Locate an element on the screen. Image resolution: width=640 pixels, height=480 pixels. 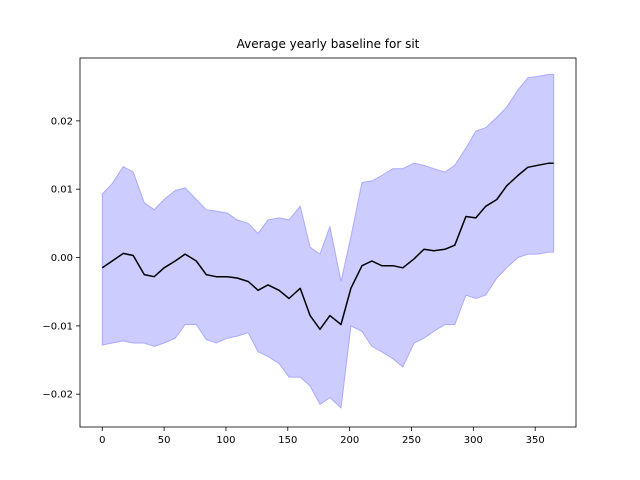
y-tick-label: −0.01 is located at coordinates (57, 326).